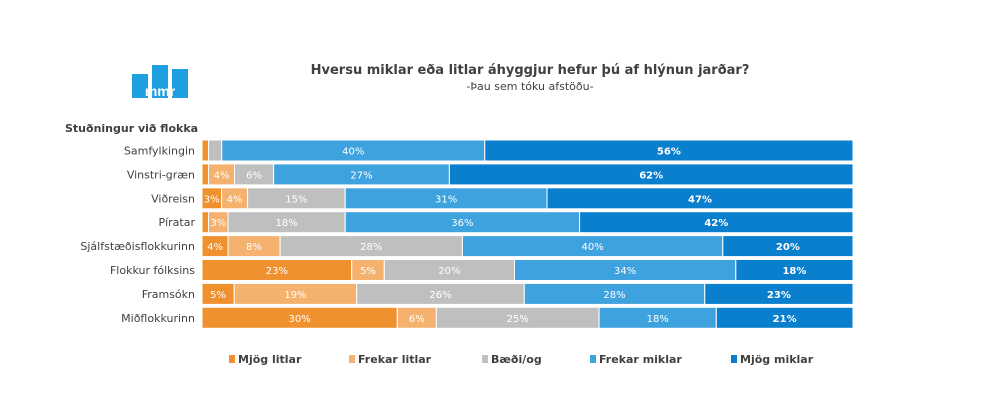 The image size is (996, 412). I want to click on data-label: 21%, so click(785, 319).